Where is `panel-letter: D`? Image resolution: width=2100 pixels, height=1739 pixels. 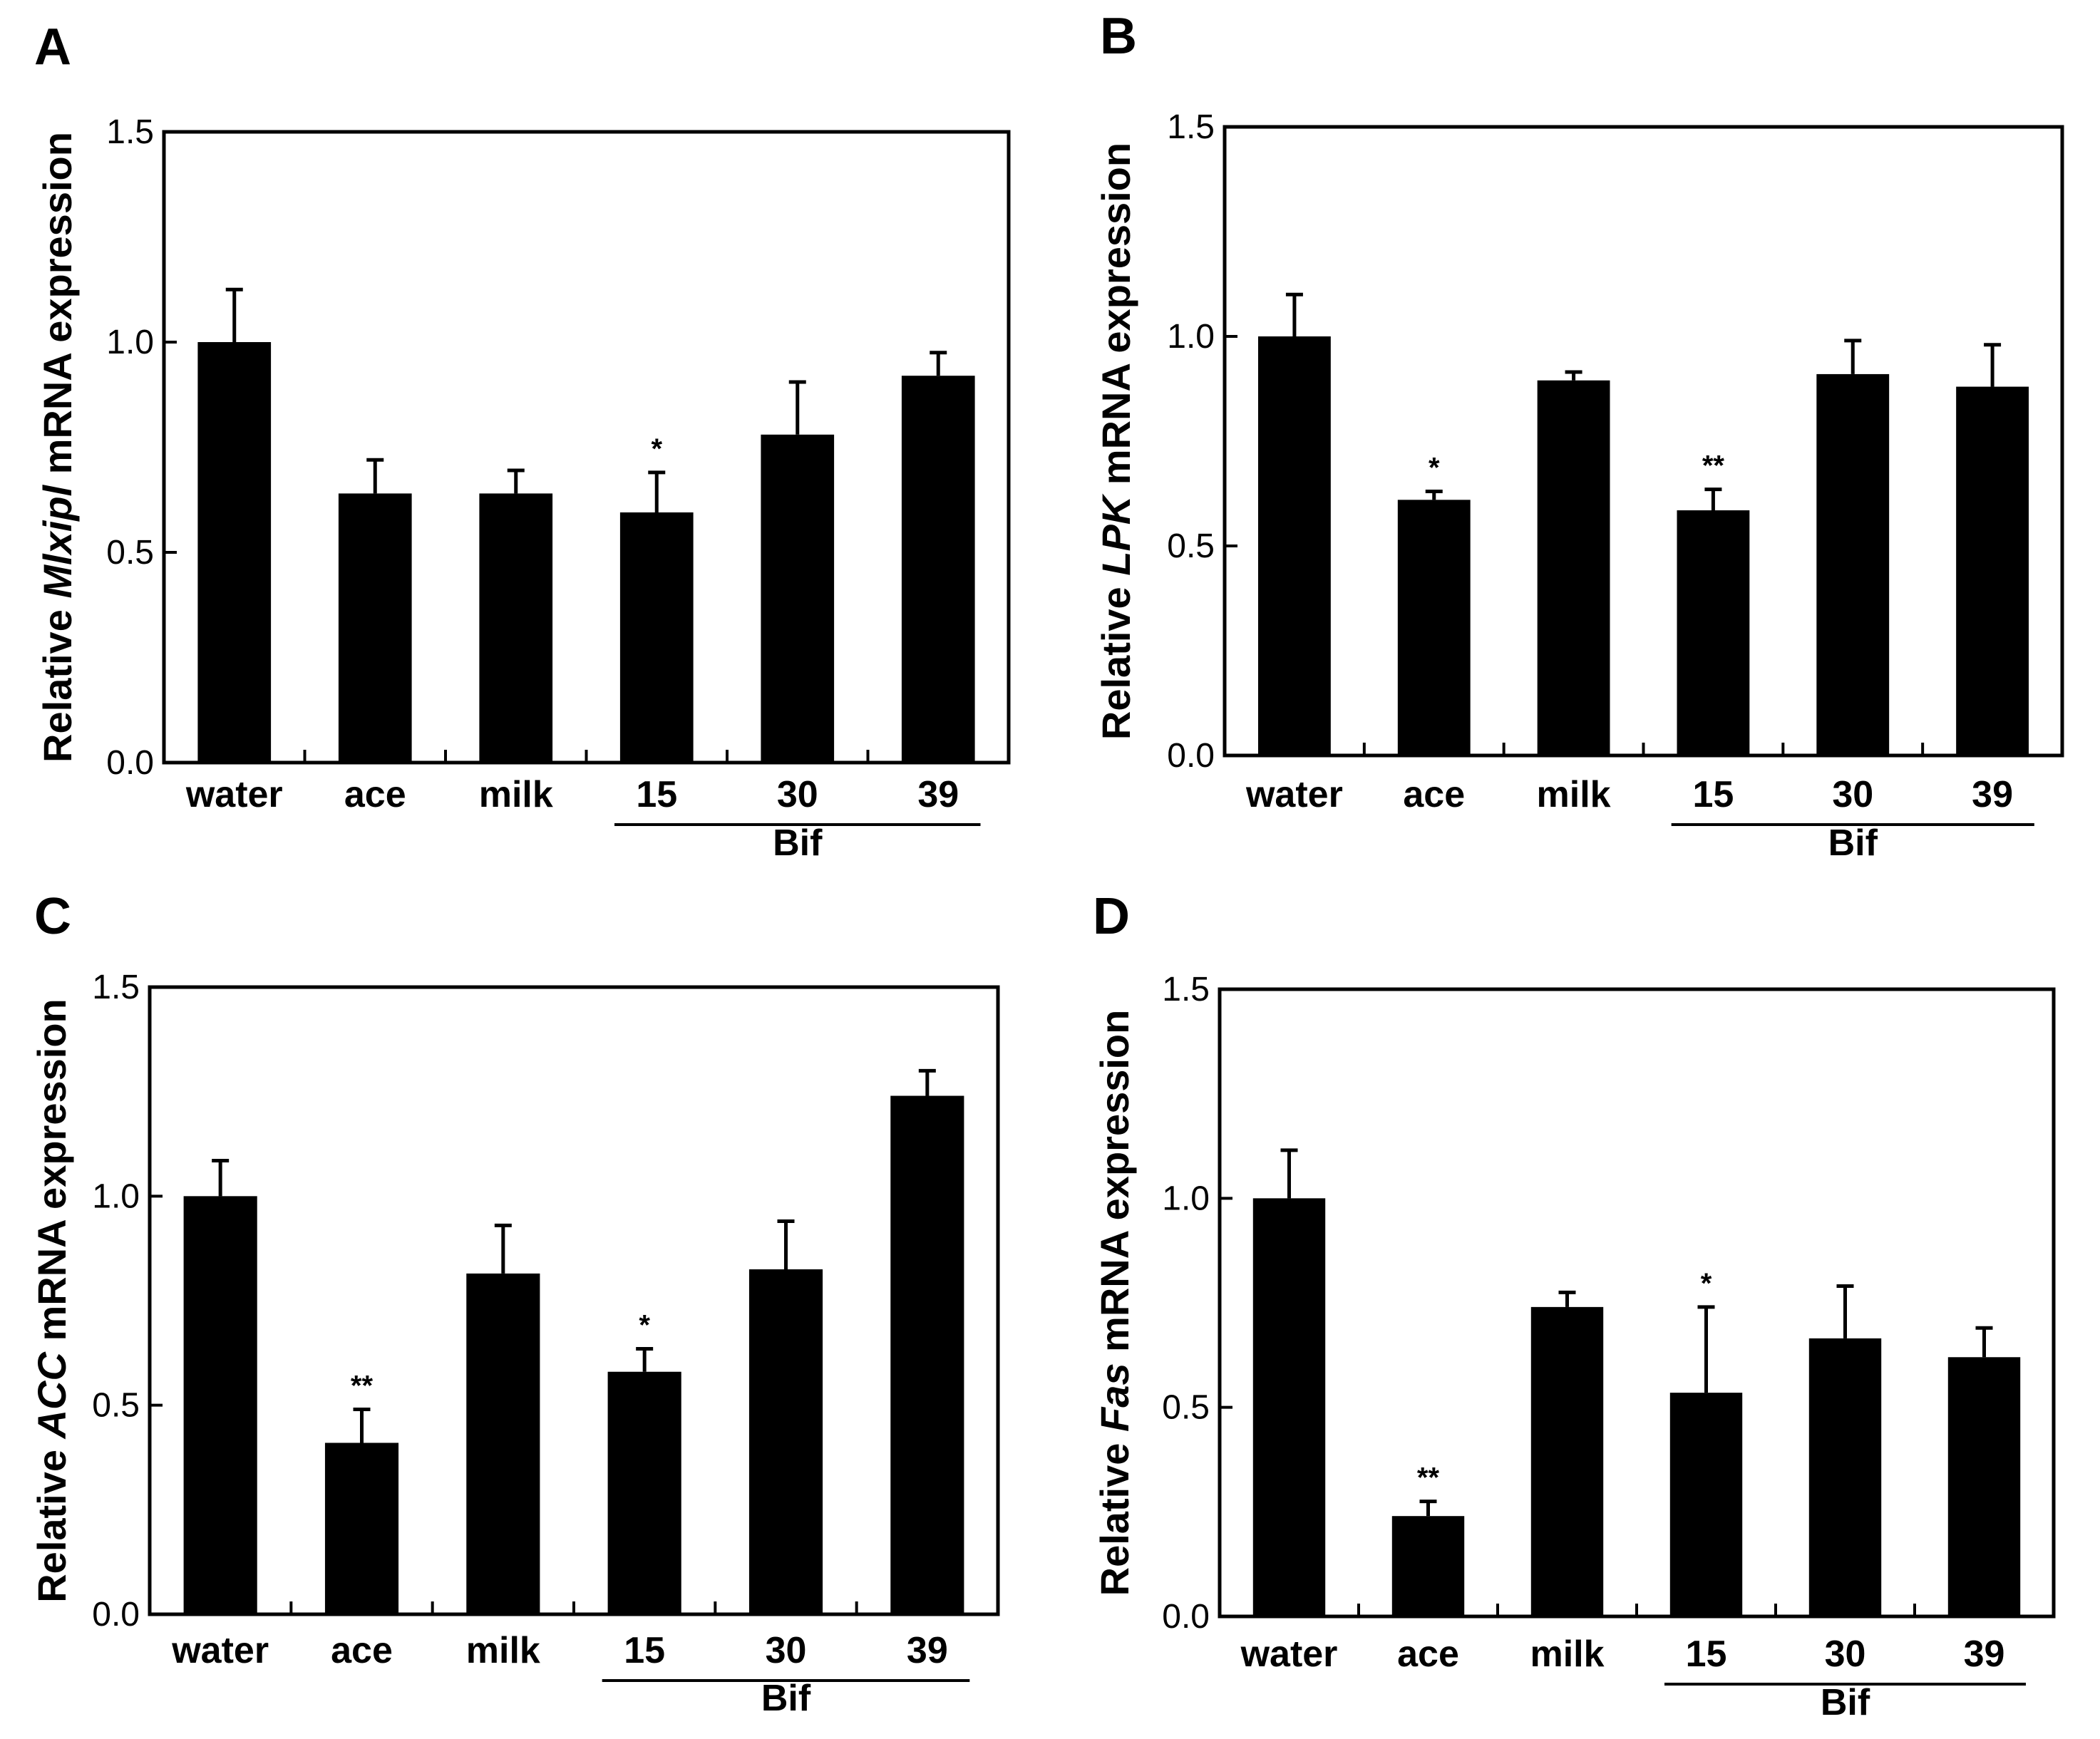 panel-letter: D is located at coordinates (1111, 916).